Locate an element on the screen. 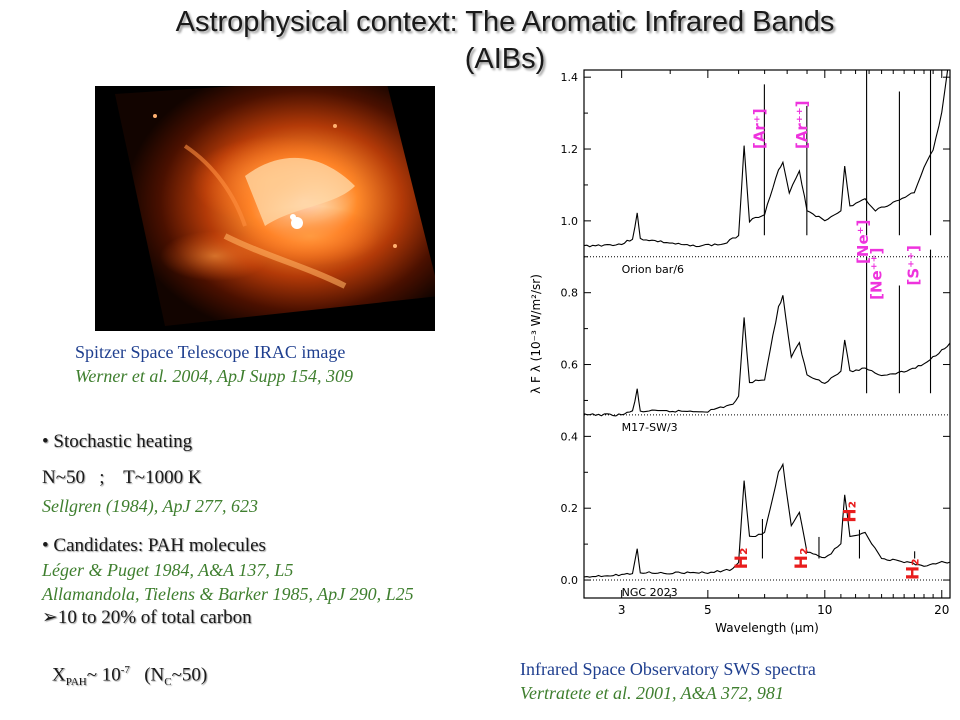 The width and height of the screenshot is (960, 720). chart-caption-title: Infrared Space Observatory SWS spectra is located at coordinates (668, 669).